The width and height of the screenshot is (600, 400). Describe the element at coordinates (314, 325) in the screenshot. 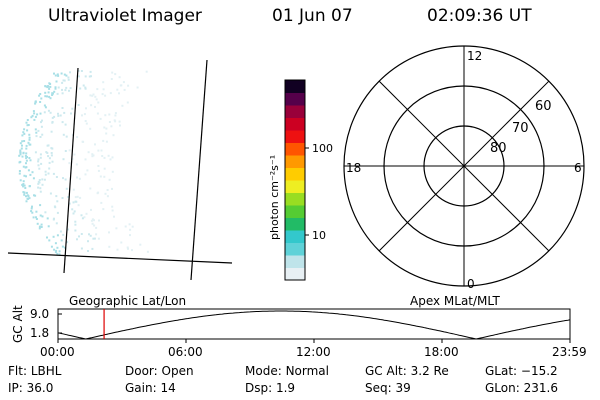

I see `altitude-curve` at that location.